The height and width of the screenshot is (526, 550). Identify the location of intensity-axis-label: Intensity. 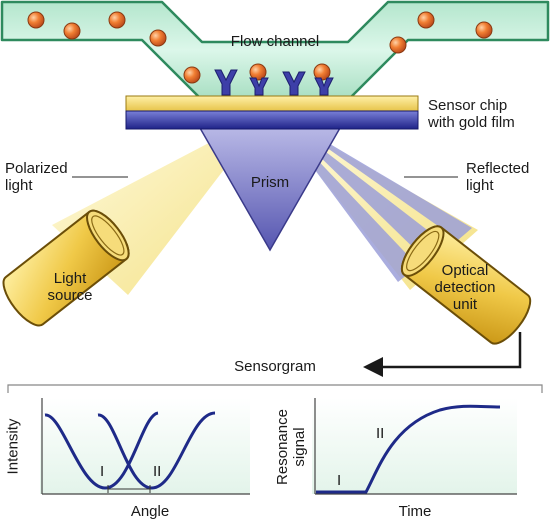
(13, 446).